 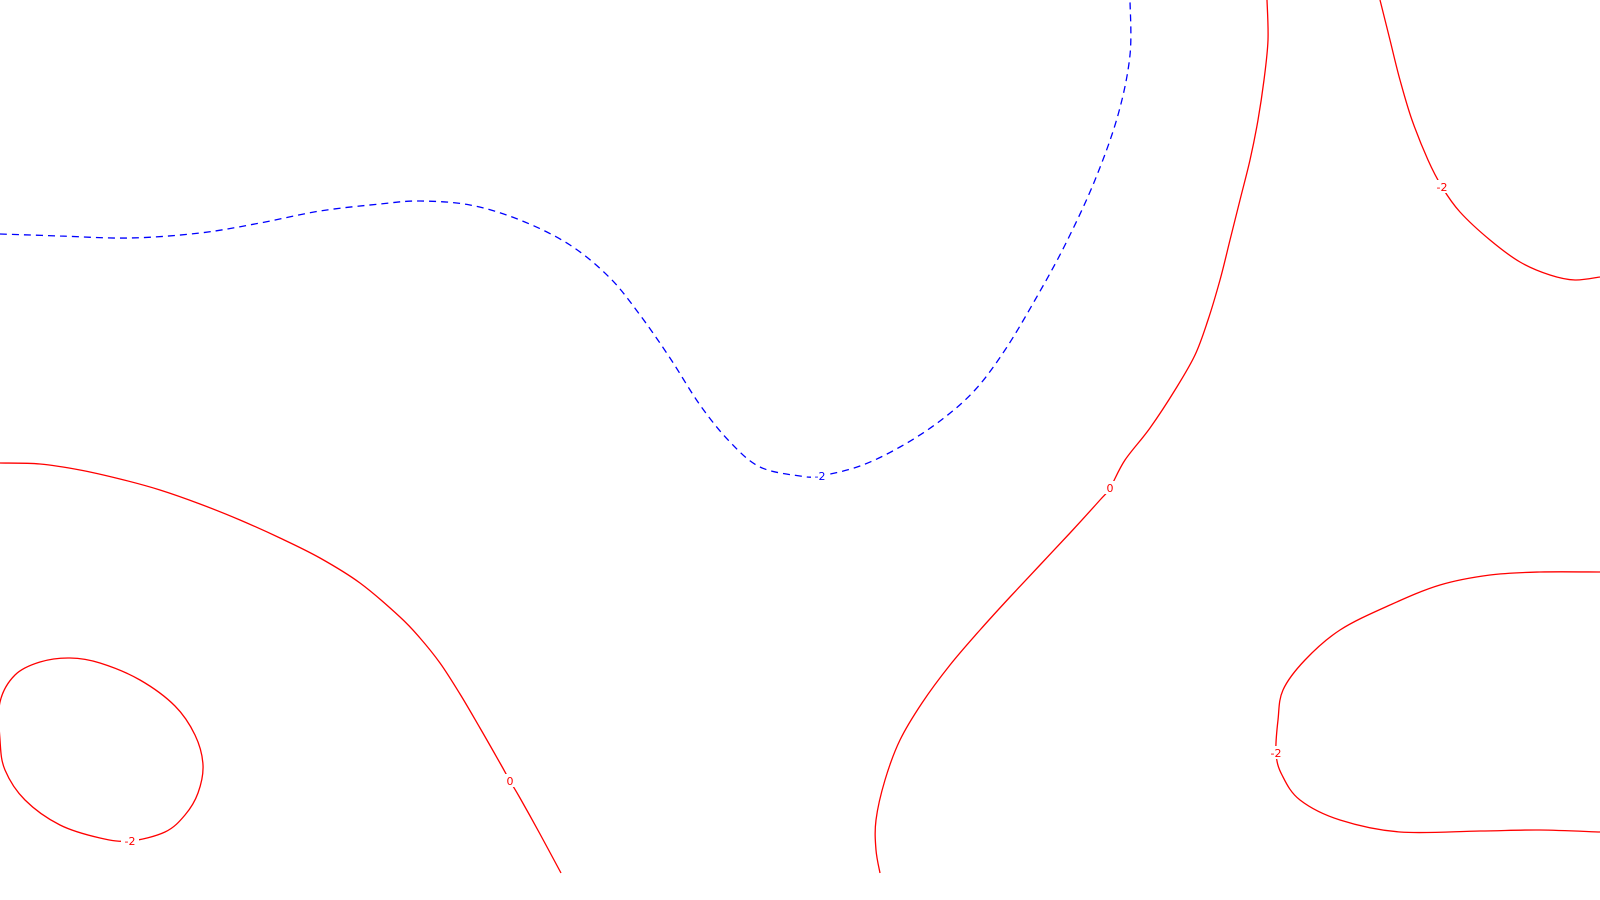 I want to click on contour-neg2-bottom-right: -2, so click(x=1433, y=702).